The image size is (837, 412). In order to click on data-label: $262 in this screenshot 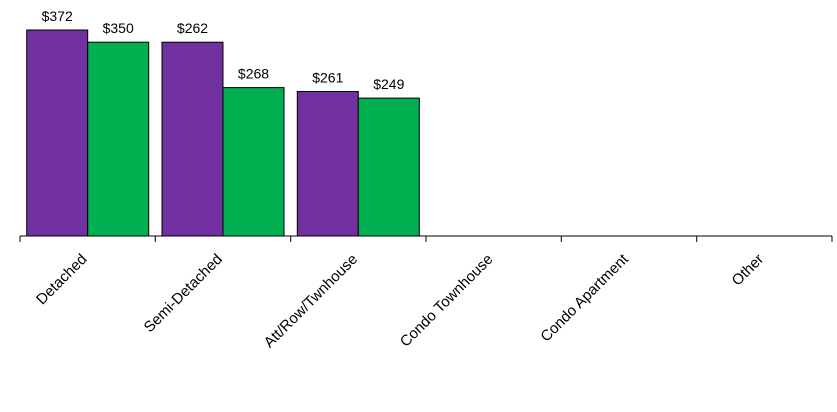, I will do `click(192, 28)`.